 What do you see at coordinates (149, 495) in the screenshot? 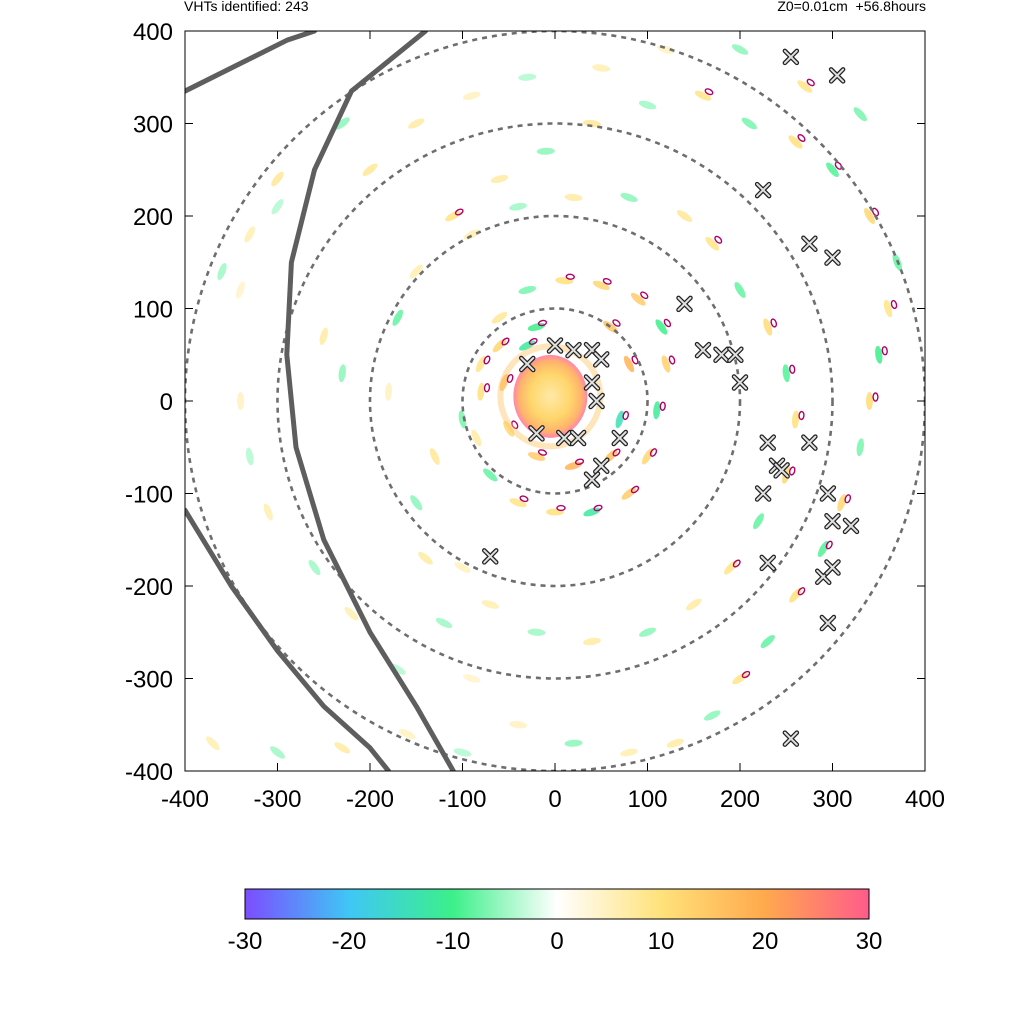
I see `y-tick-label: -100` at bounding box center [149, 495].